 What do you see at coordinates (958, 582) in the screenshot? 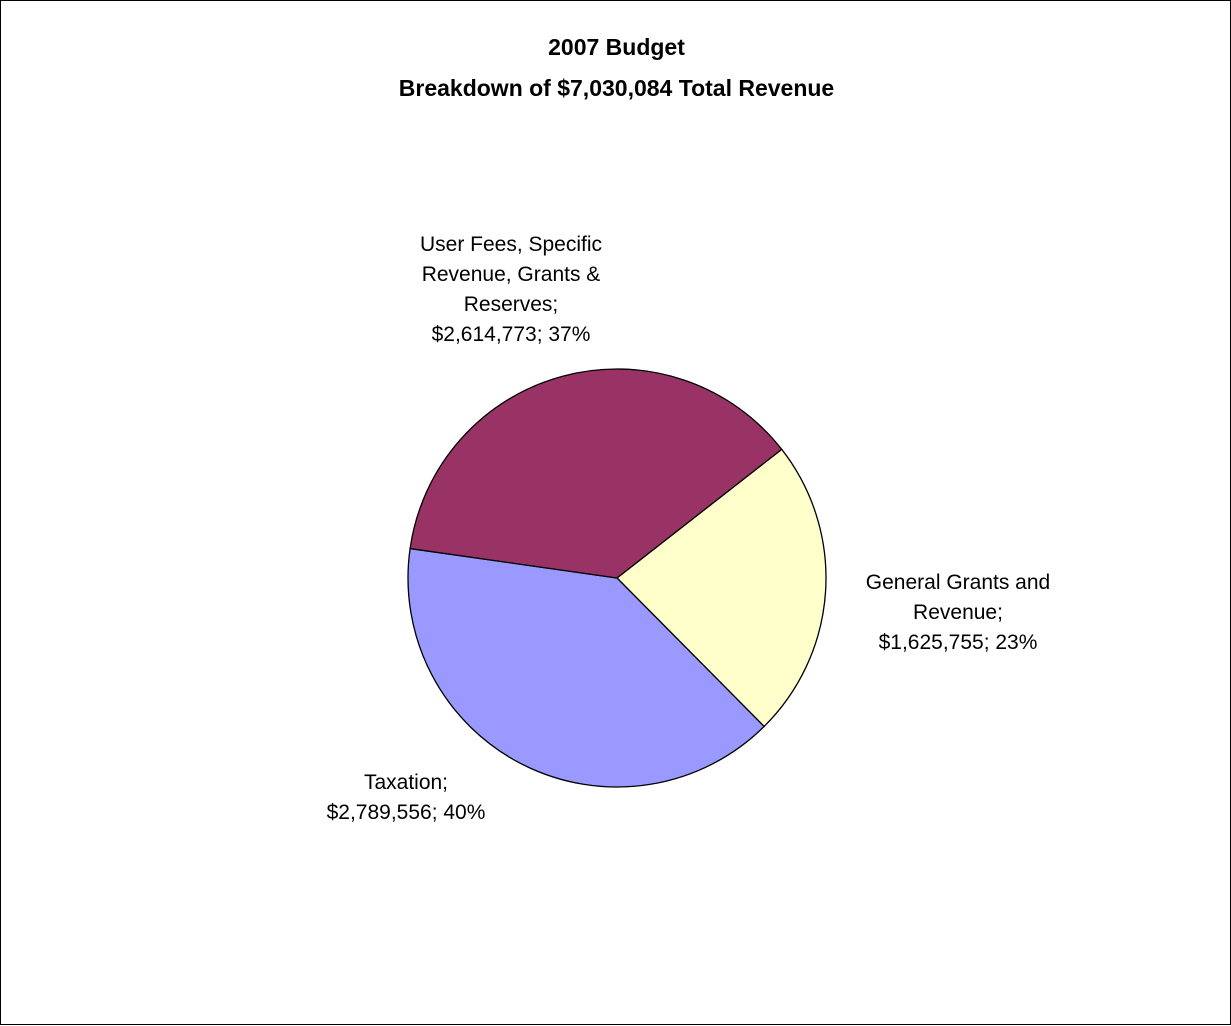
I see `slice-label-line: General Grants and` at bounding box center [958, 582].